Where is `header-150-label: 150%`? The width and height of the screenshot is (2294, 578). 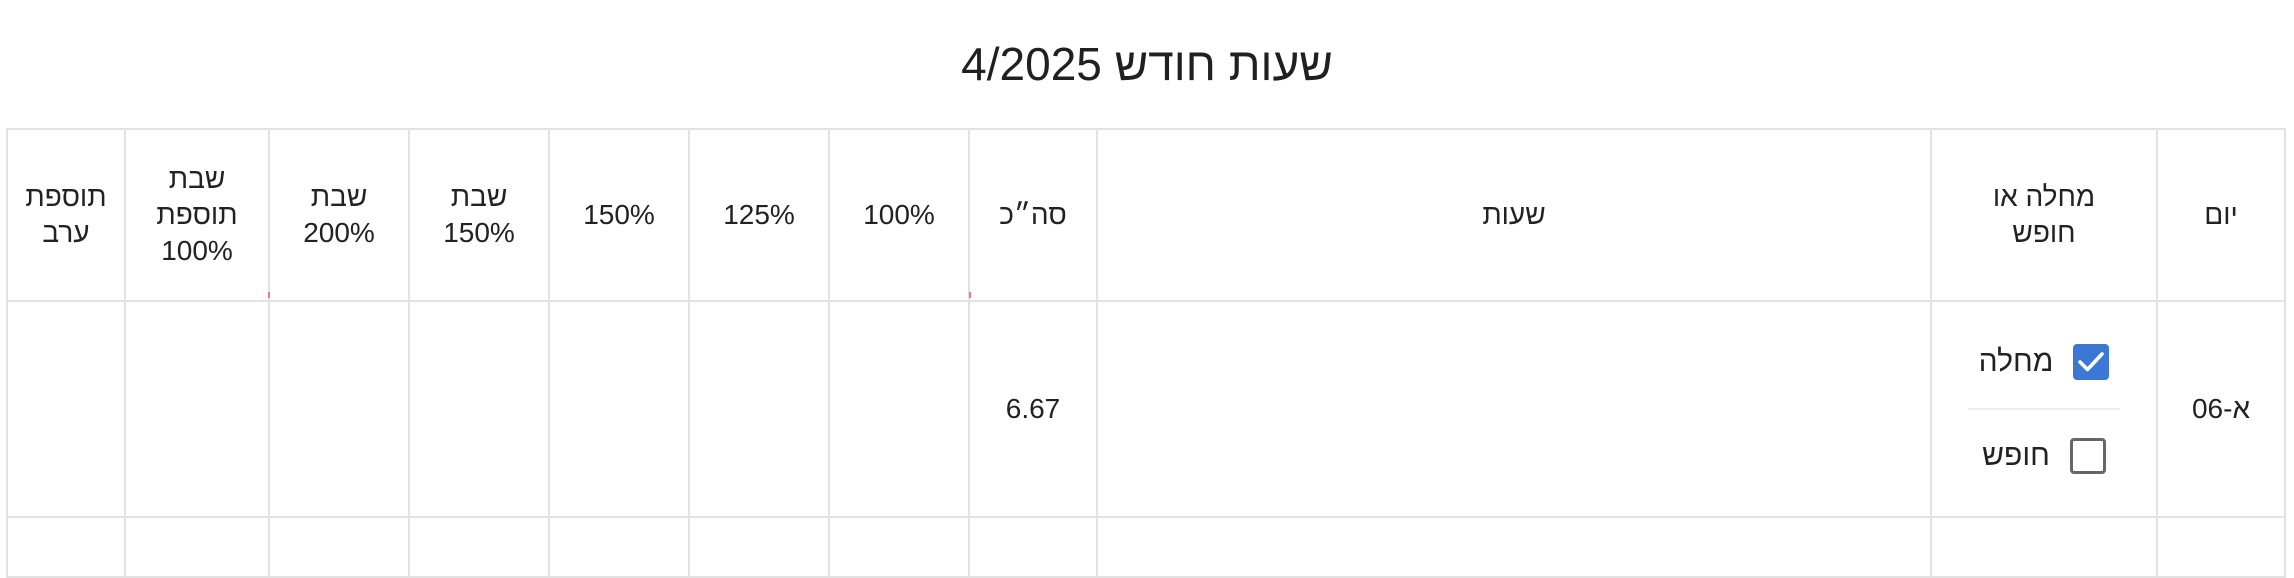
header-150-label: 150% is located at coordinates (619, 214).